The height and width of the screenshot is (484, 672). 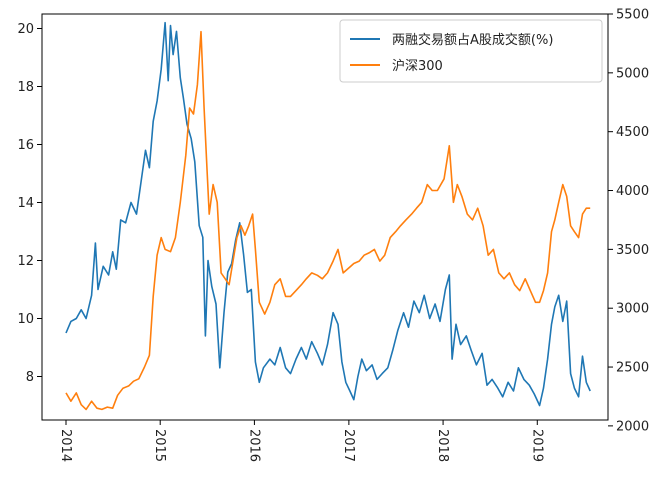 What do you see at coordinates (25, 87) in the screenshot?
I see `y-left-tick-label-5: 18` at bounding box center [25, 87].